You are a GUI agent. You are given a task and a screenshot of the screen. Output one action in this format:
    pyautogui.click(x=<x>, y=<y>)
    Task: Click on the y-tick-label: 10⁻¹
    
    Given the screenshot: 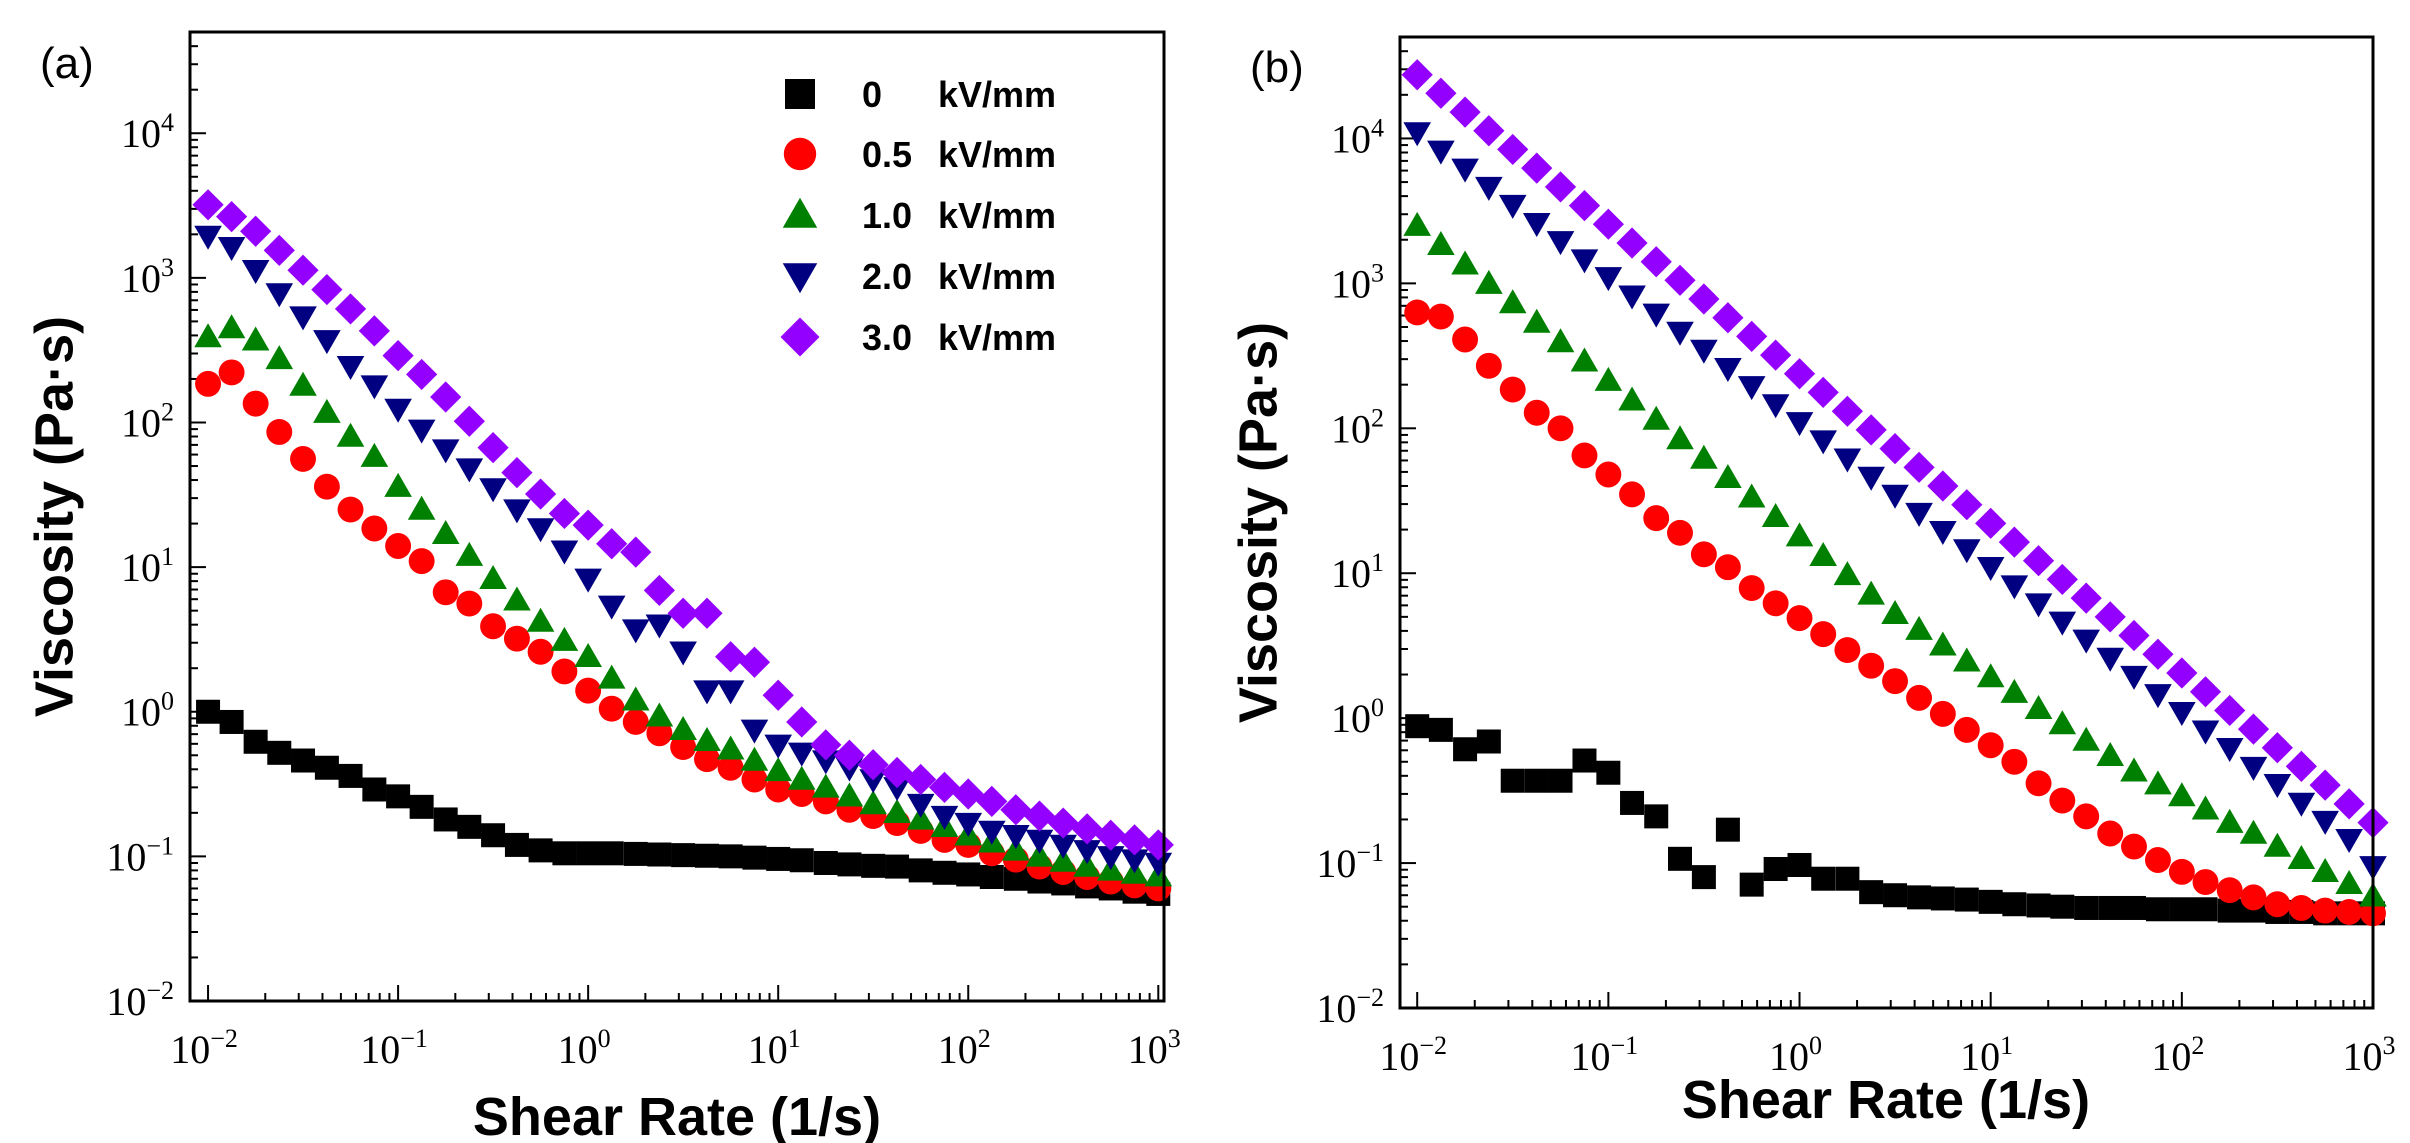 What is the action you would take?
    pyautogui.click(x=140, y=855)
    